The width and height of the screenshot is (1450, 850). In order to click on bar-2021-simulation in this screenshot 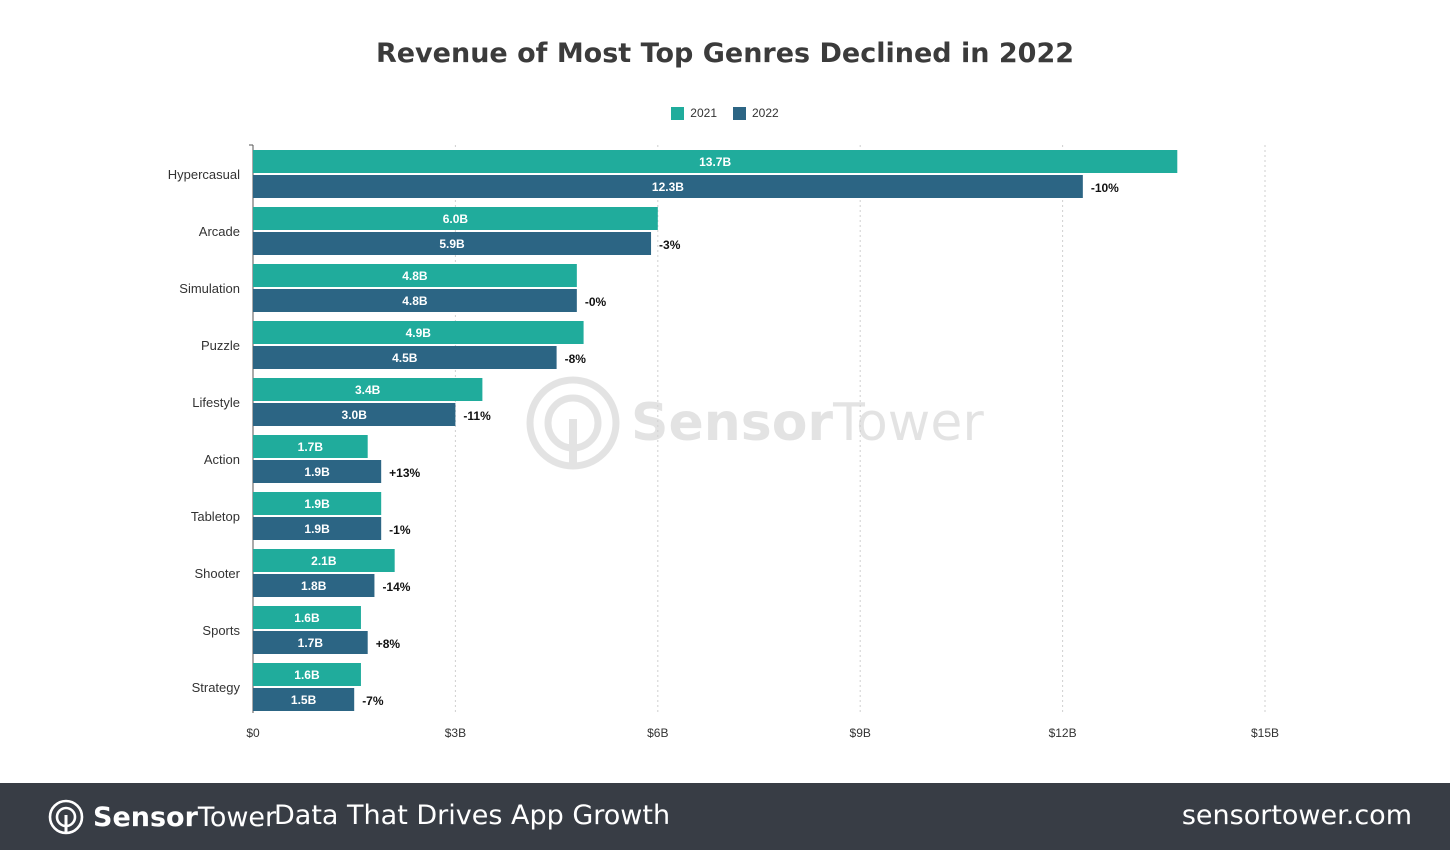, I will do `click(415, 275)`.